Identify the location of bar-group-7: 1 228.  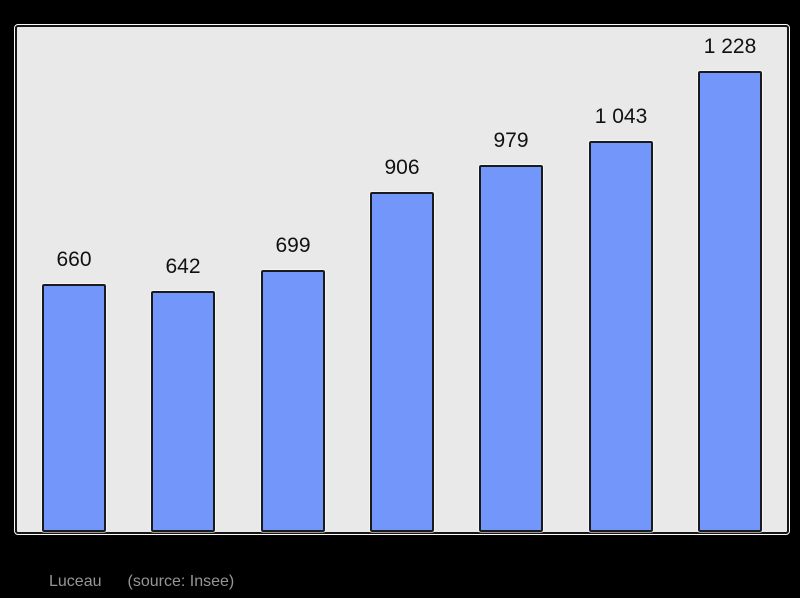
(730, 283).